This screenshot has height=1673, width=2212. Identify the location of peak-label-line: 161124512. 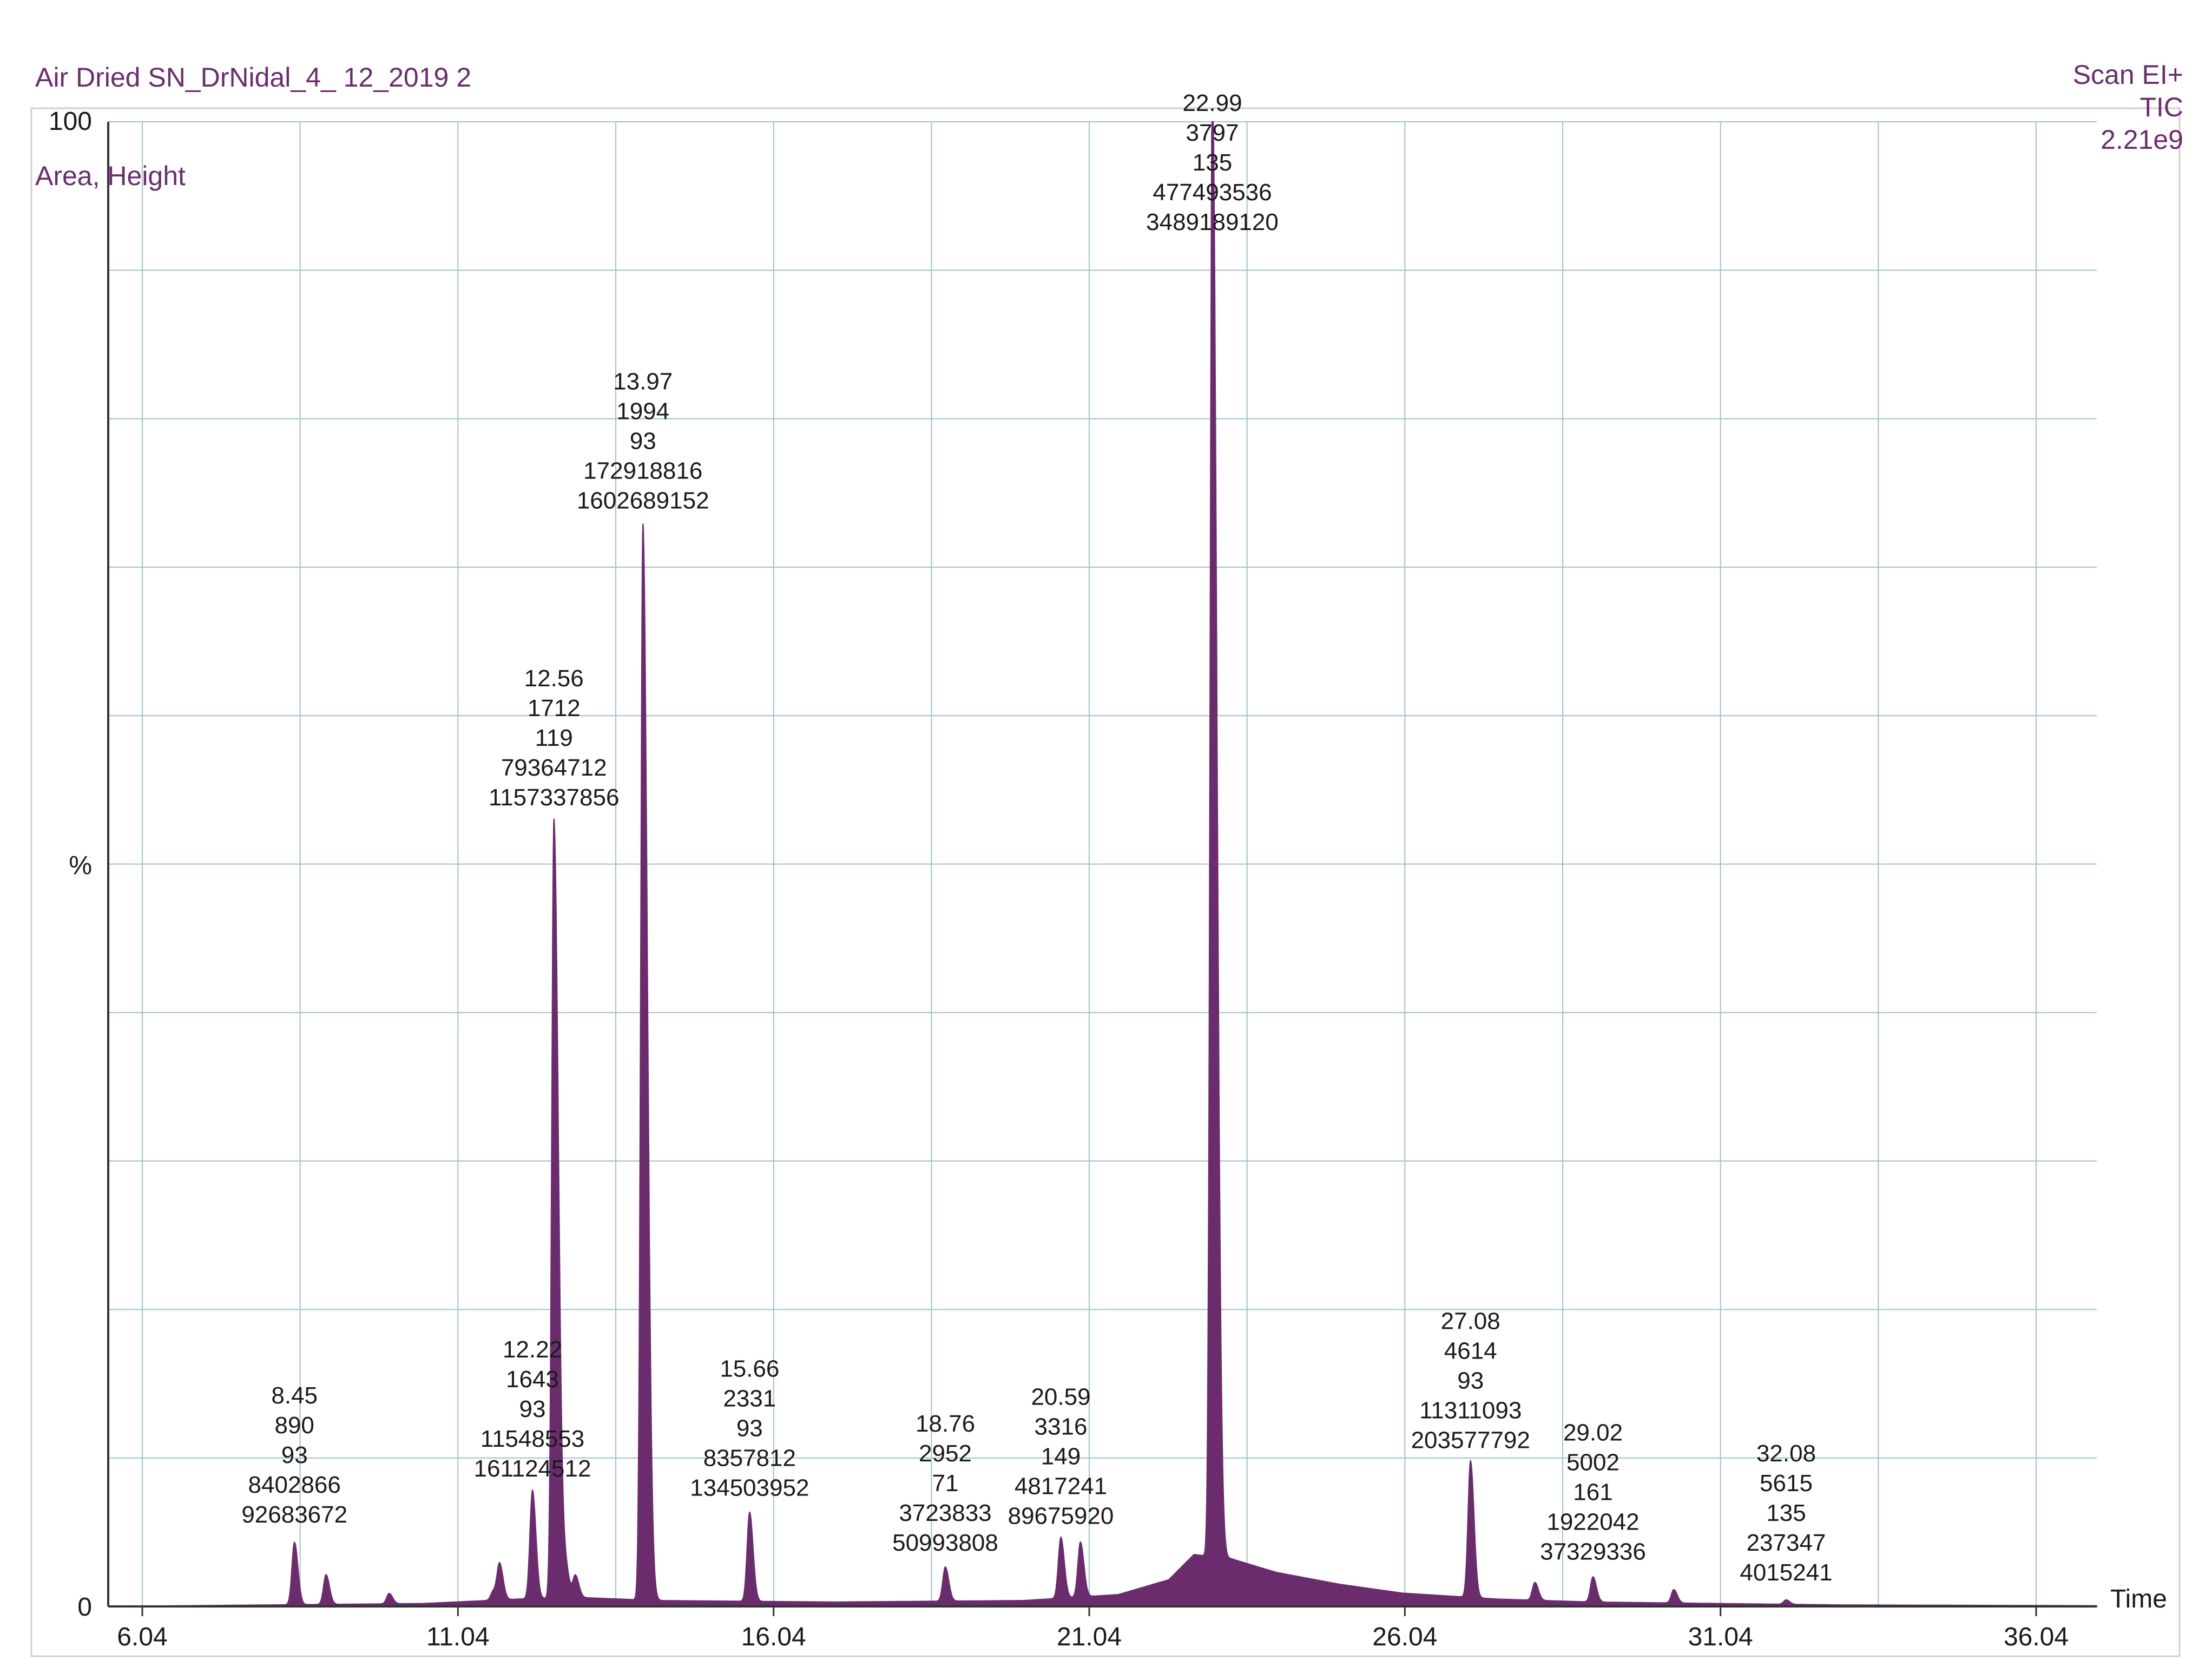
(533, 1468).